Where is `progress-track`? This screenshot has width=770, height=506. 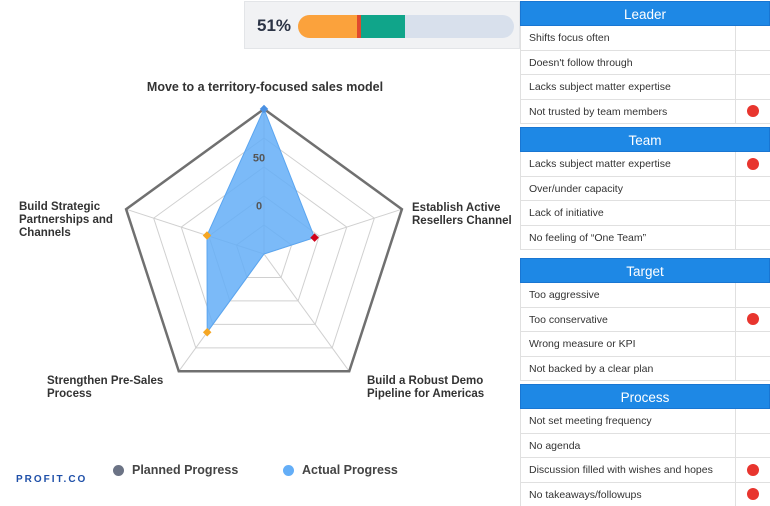
progress-track is located at coordinates (406, 26).